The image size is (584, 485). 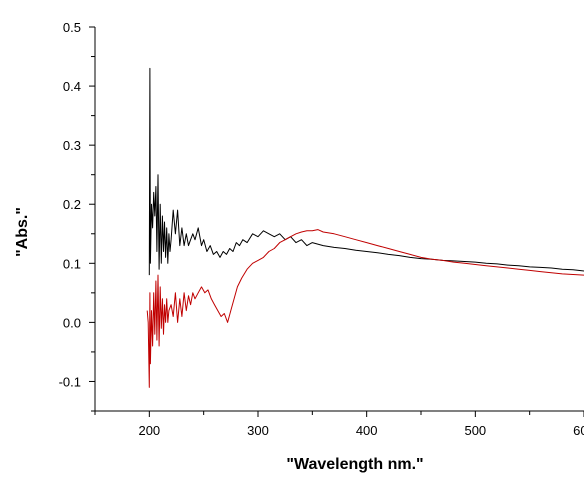 What do you see at coordinates (22, 232) in the screenshot?
I see `y-axis-title: "Abs."` at bounding box center [22, 232].